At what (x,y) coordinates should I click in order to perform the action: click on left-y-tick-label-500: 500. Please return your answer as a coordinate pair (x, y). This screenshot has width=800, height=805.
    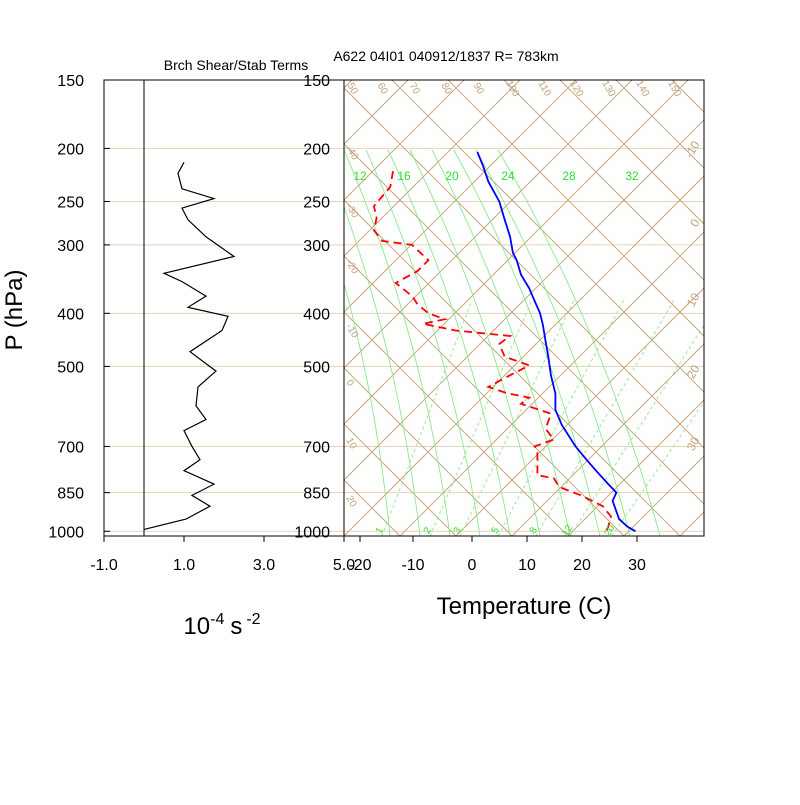
    Looking at the image, I should click on (70, 367).